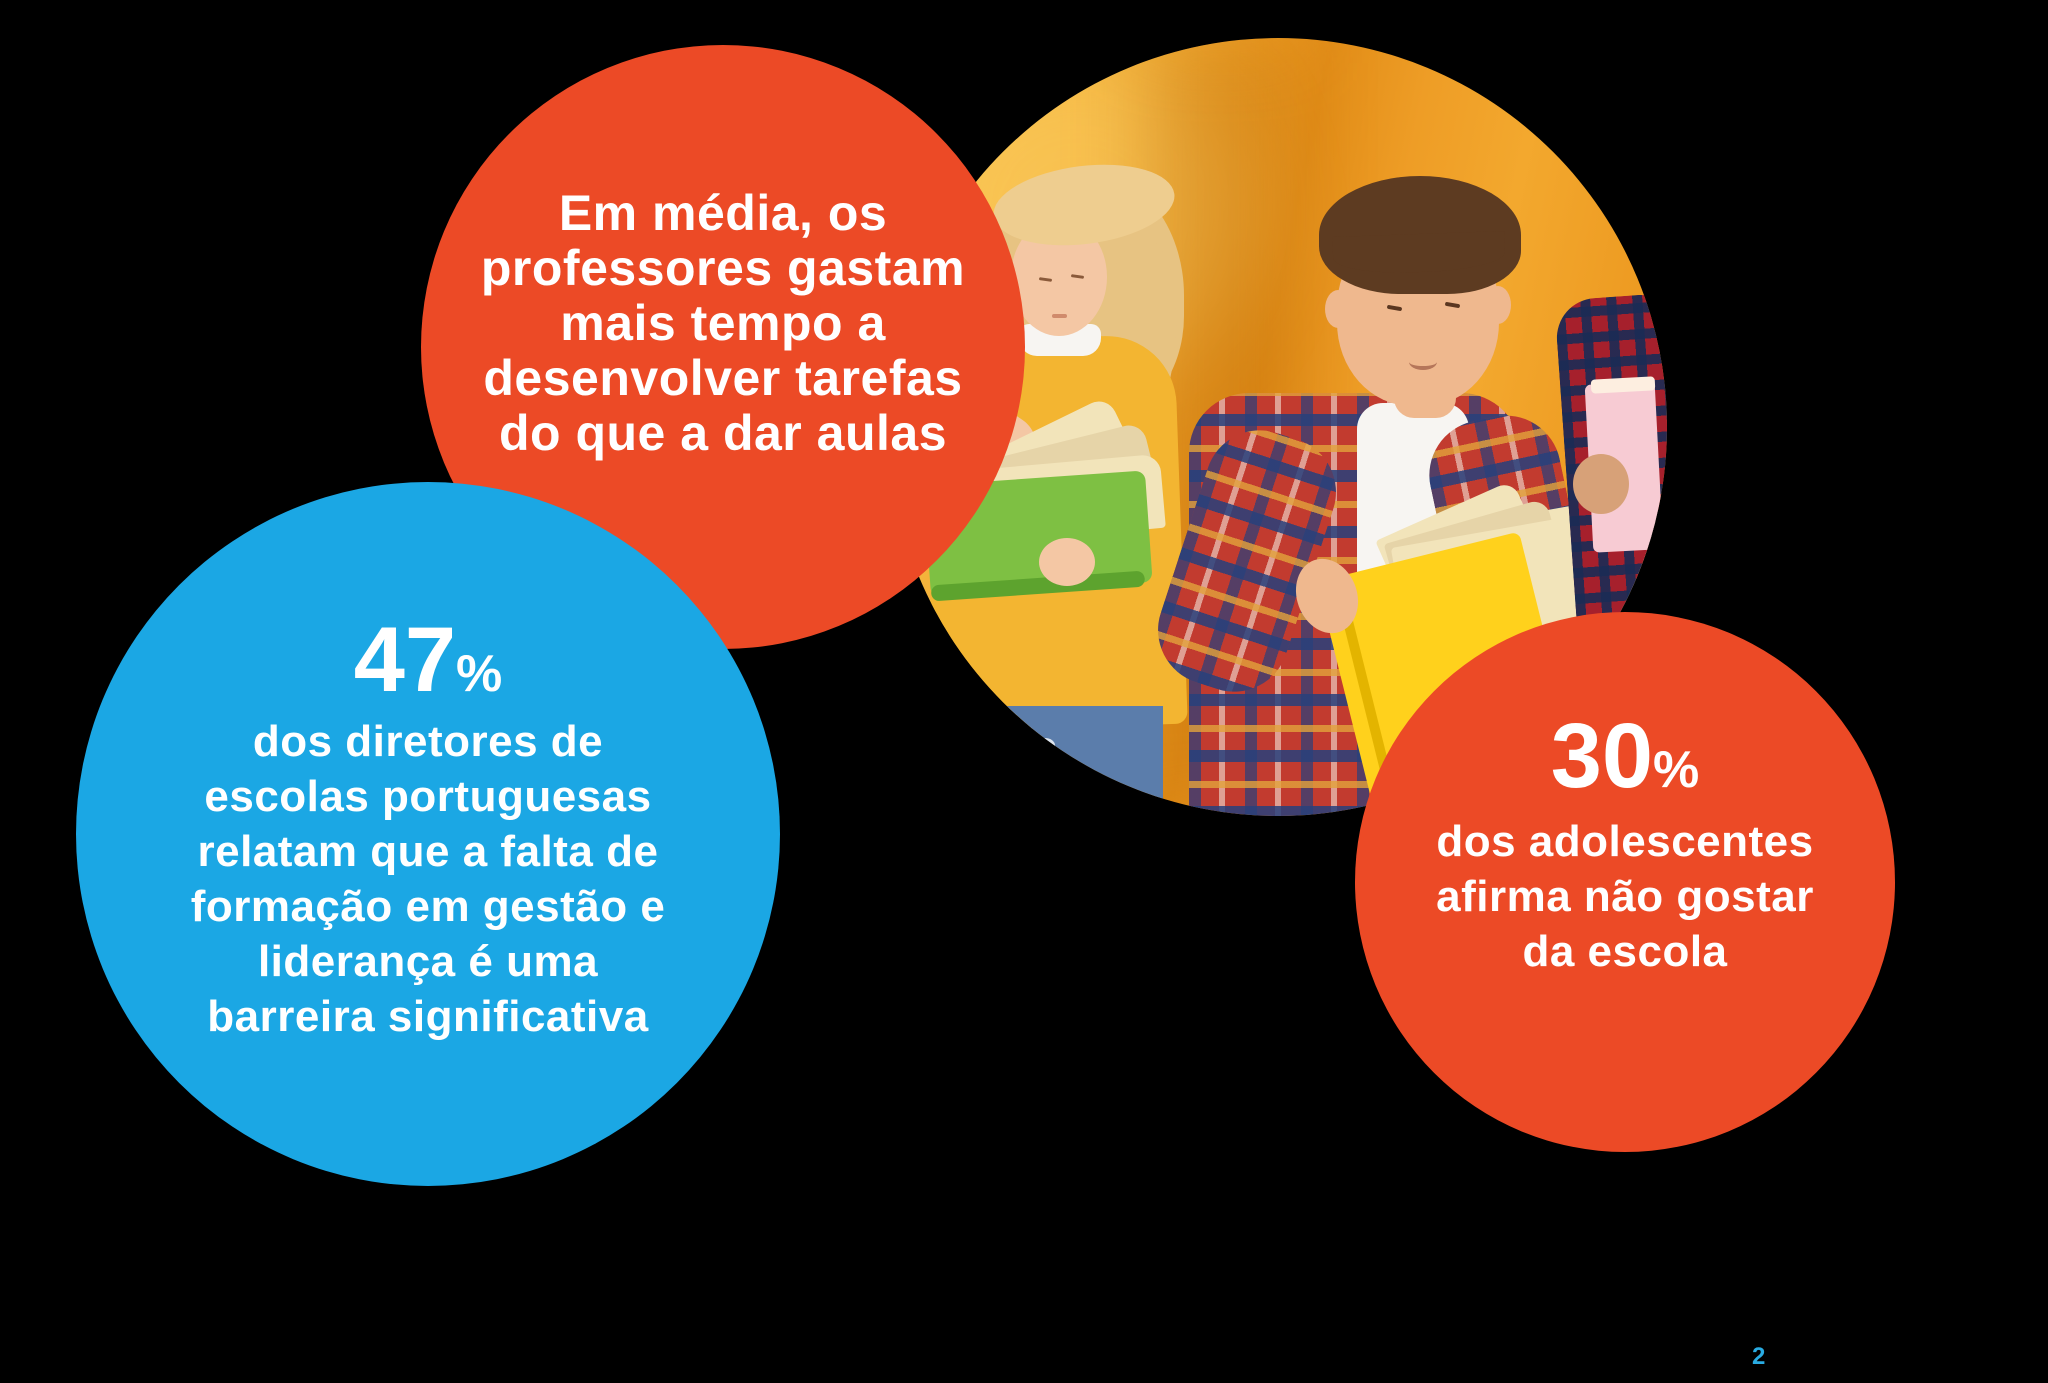 This screenshot has width=2048, height=1383. I want to click on girl-jeans, so click(1057, 761).